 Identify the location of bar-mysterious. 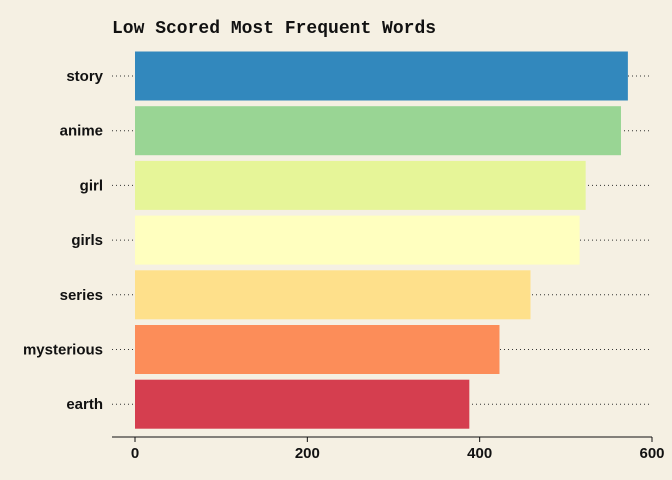
(317, 349).